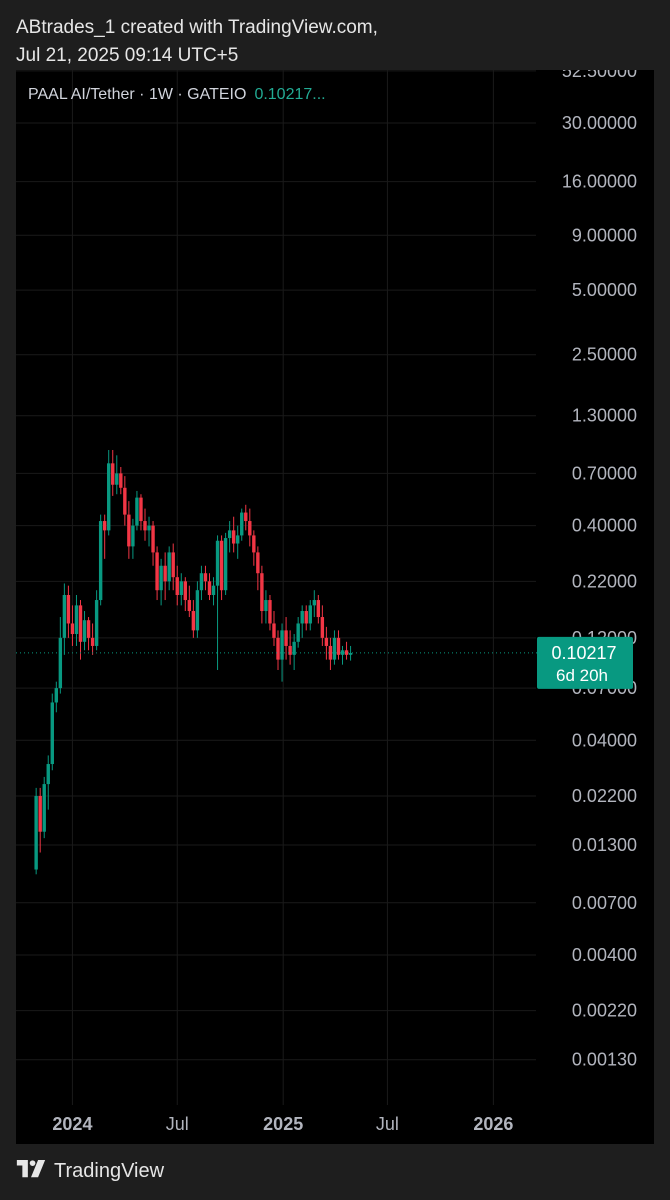 The image size is (670, 1200). I want to click on tradingview-footer: TradingView, so click(90, 1171).